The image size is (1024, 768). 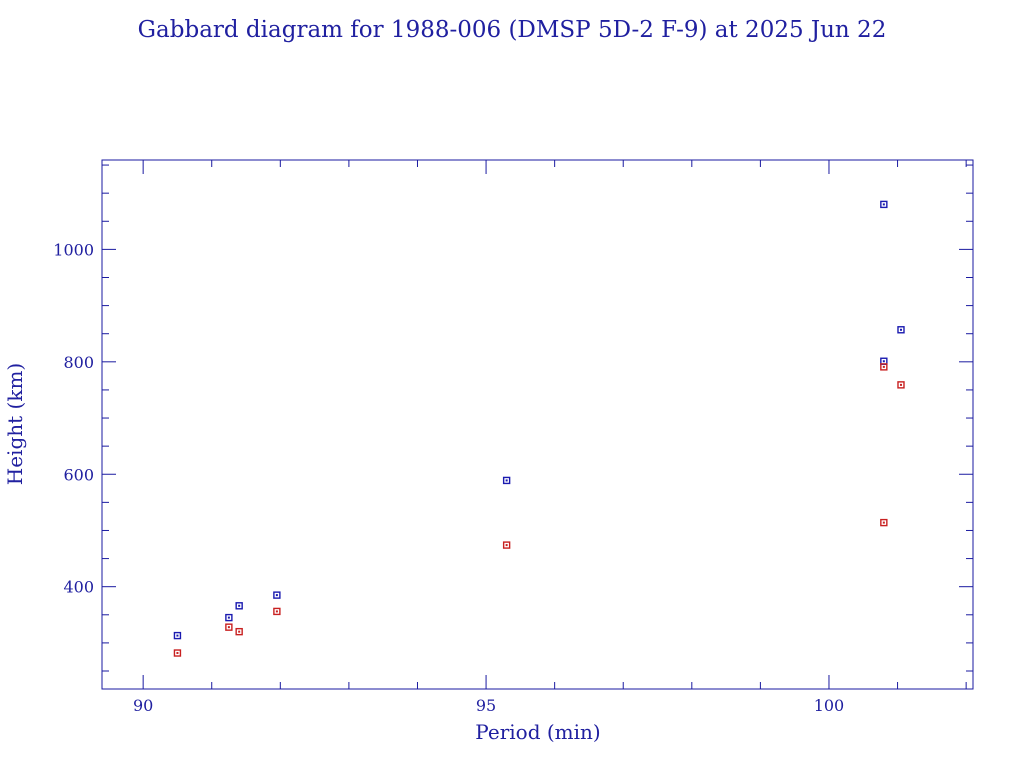 What do you see at coordinates (15, 424) in the screenshot?
I see `y-axis-label: Height (km)` at bounding box center [15, 424].